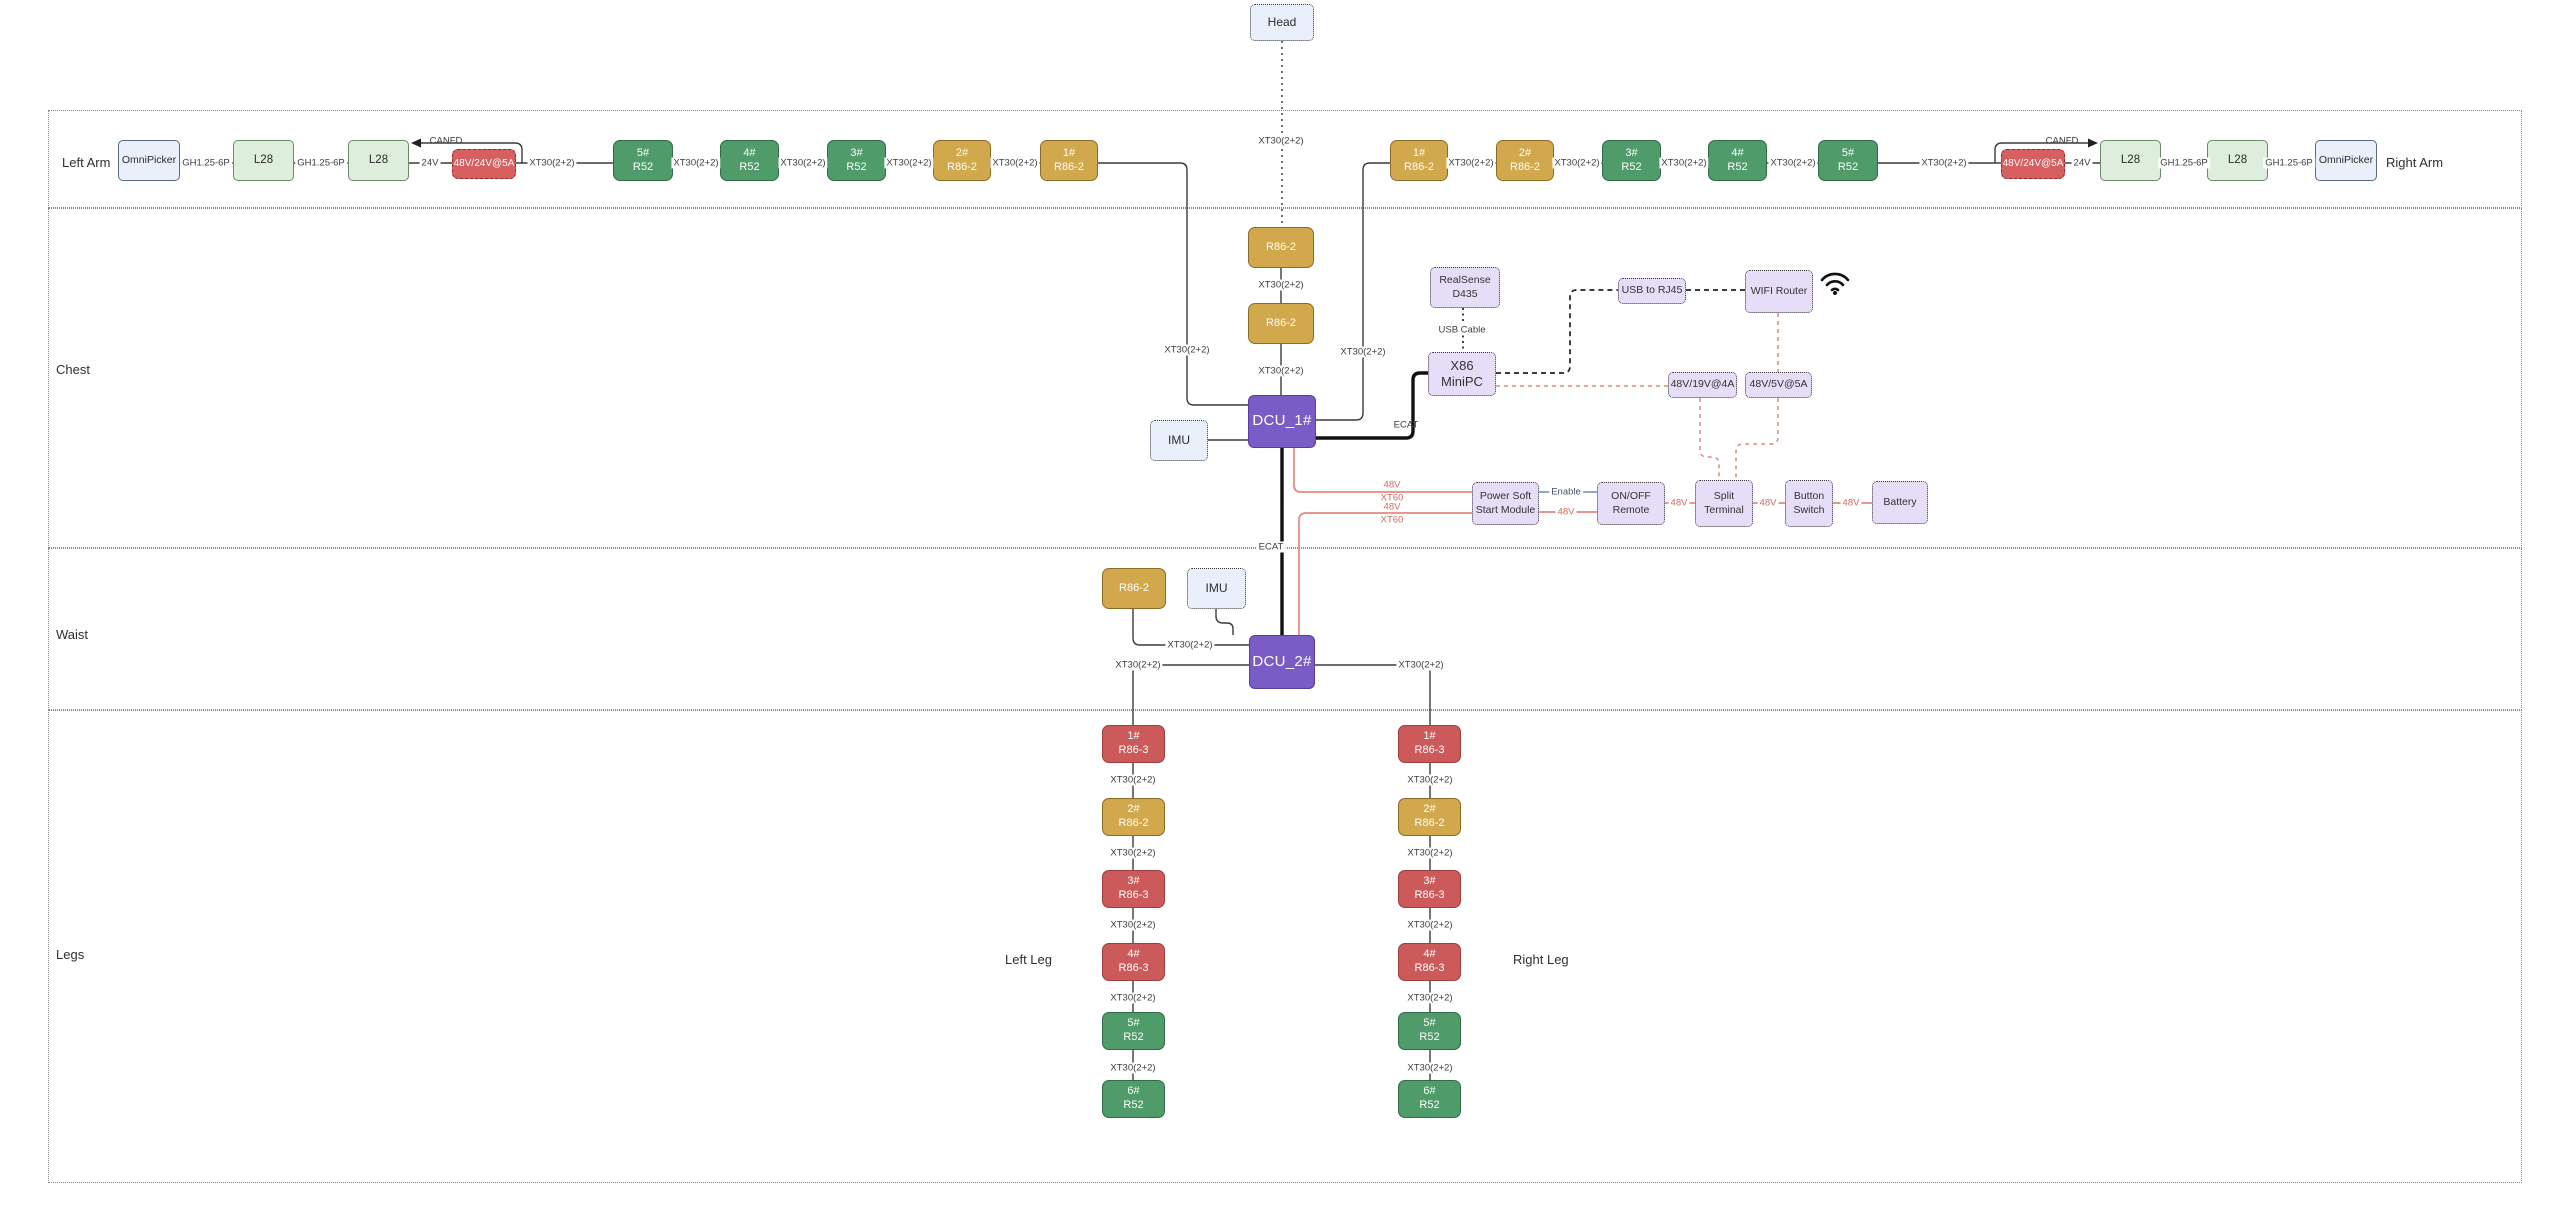  Describe the element at coordinates (1809, 509) in the screenshot. I see `node-label: Switch` at that location.